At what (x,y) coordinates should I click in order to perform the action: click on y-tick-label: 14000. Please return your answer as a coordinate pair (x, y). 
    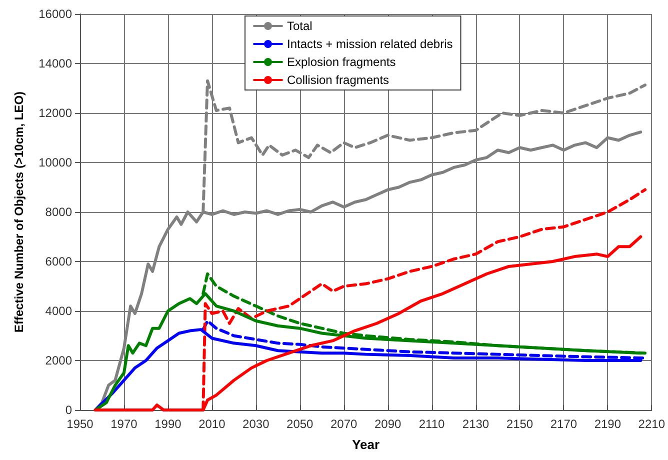
    Looking at the image, I should click on (55, 63).